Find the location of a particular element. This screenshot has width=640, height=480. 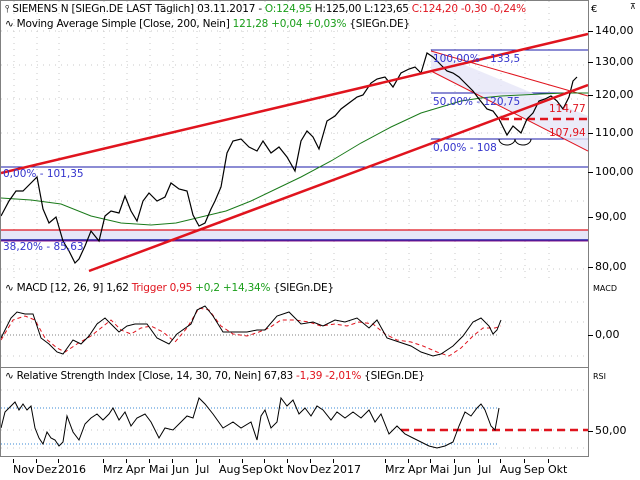

ma-label: Moving Average Simple [Close, 200, Nein] is located at coordinates (123, 24).